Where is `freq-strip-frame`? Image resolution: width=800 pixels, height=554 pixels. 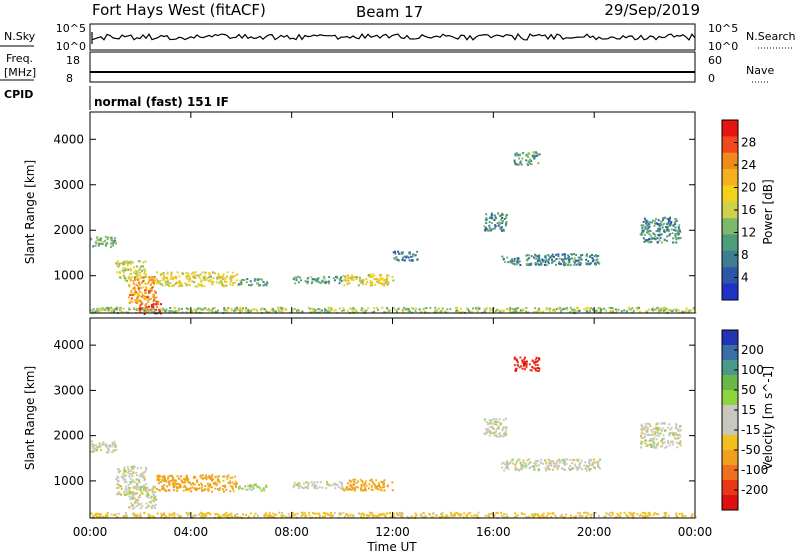 freq-strip-frame is located at coordinates (392, 67).